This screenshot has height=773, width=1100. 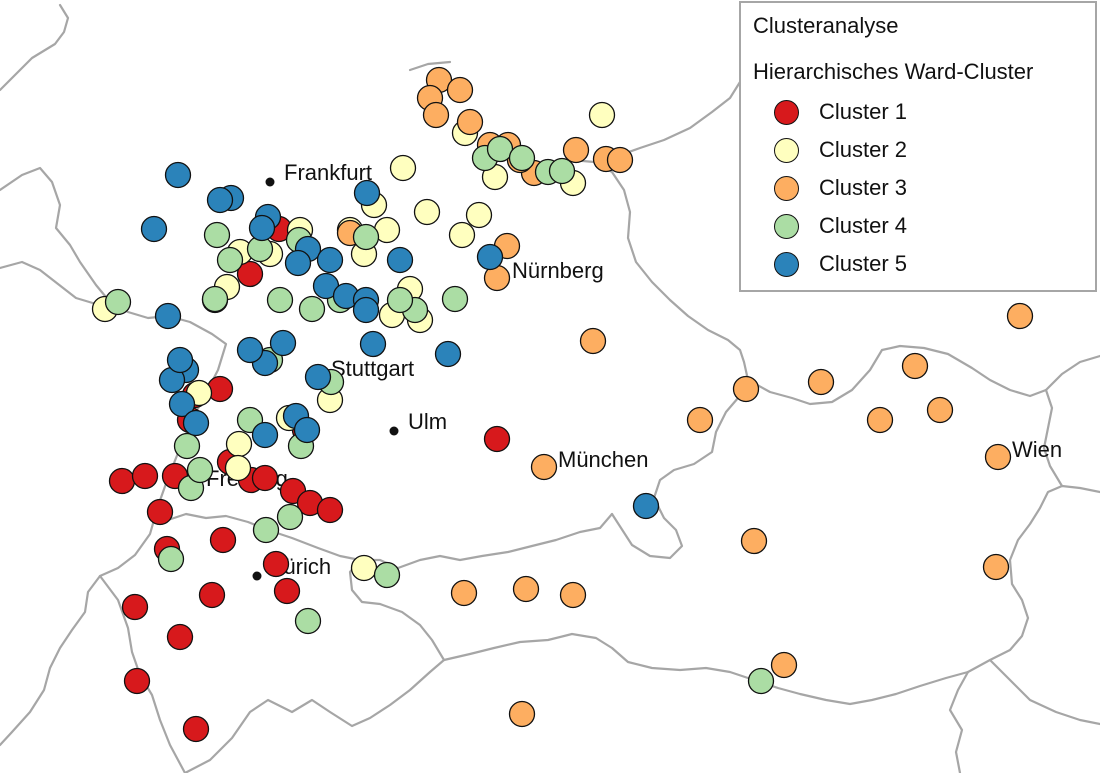 I want to click on border-austria-czech, so click(x=897, y=375).